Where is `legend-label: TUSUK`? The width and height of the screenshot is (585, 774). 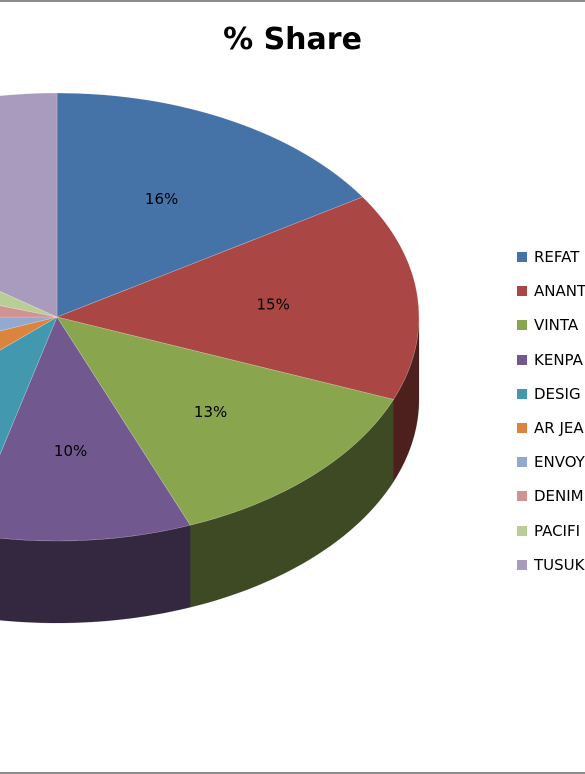 legend-label: TUSUK is located at coordinates (559, 564).